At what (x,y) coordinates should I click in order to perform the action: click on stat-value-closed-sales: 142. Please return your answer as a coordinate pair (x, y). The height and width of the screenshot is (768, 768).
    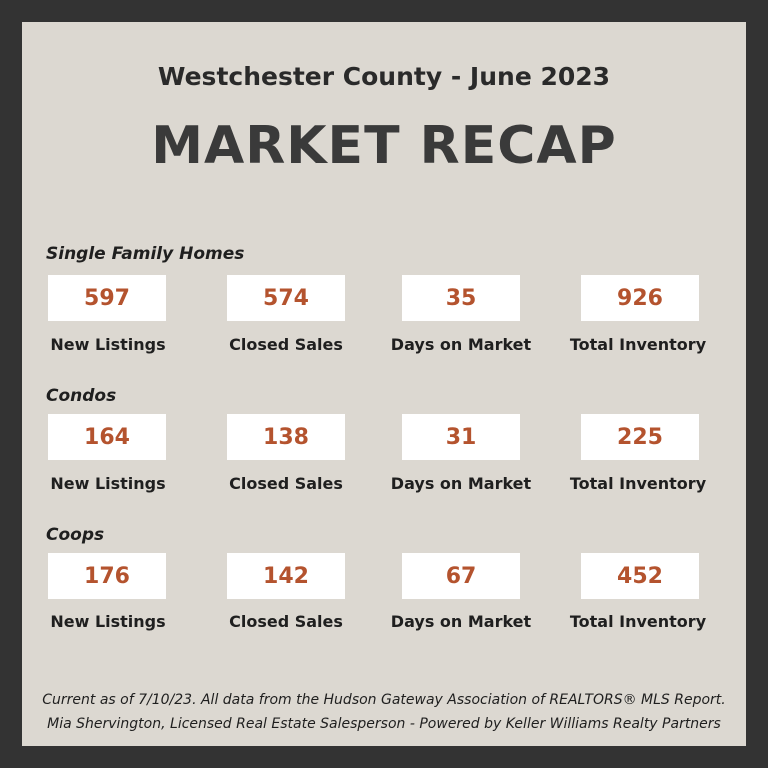
    Looking at the image, I should click on (286, 576).